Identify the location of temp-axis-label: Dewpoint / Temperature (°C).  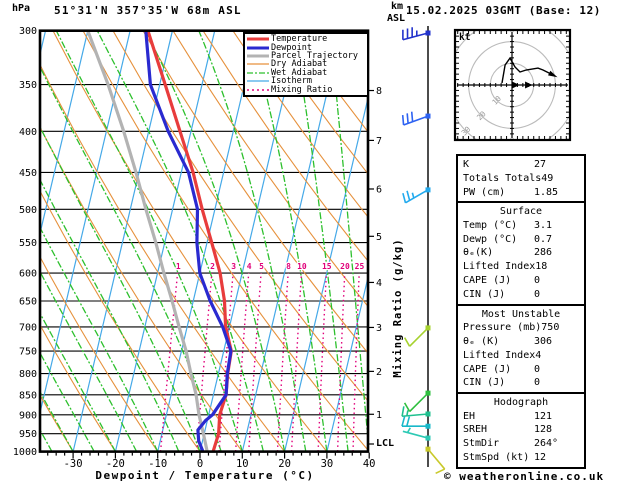
(205, 475).